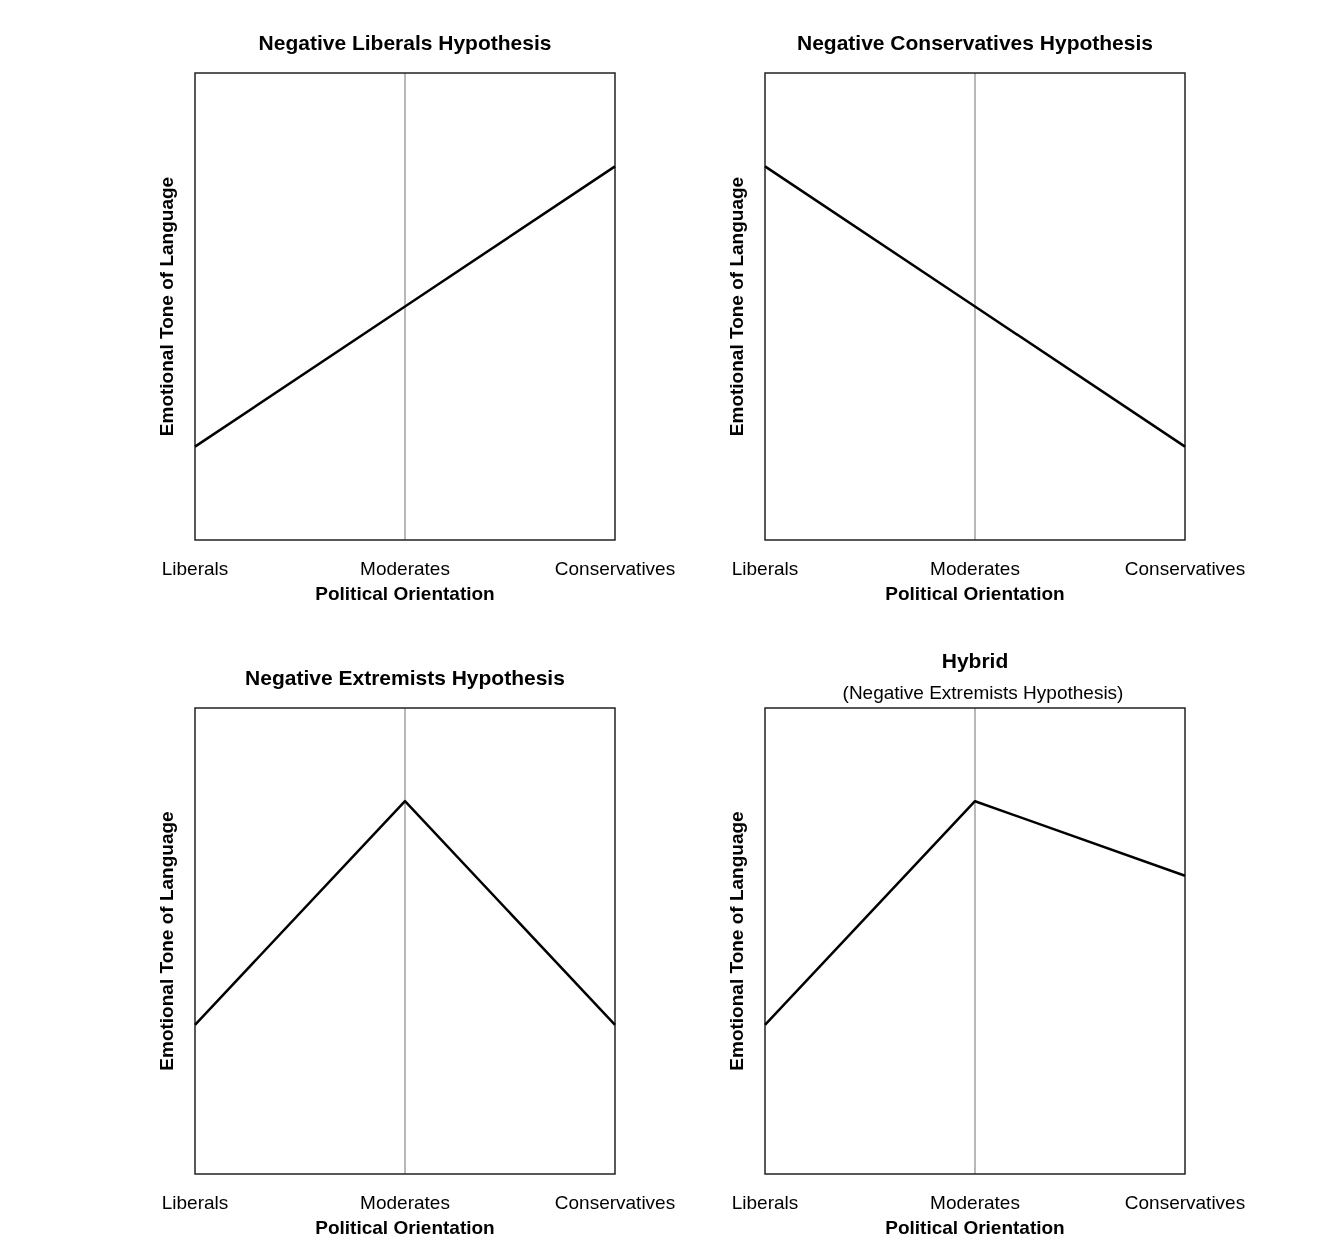 This screenshot has width=1338, height=1258. Describe the element at coordinates (975, 660) in the screenshot. I see `chart-title: Hybrid` at that location.